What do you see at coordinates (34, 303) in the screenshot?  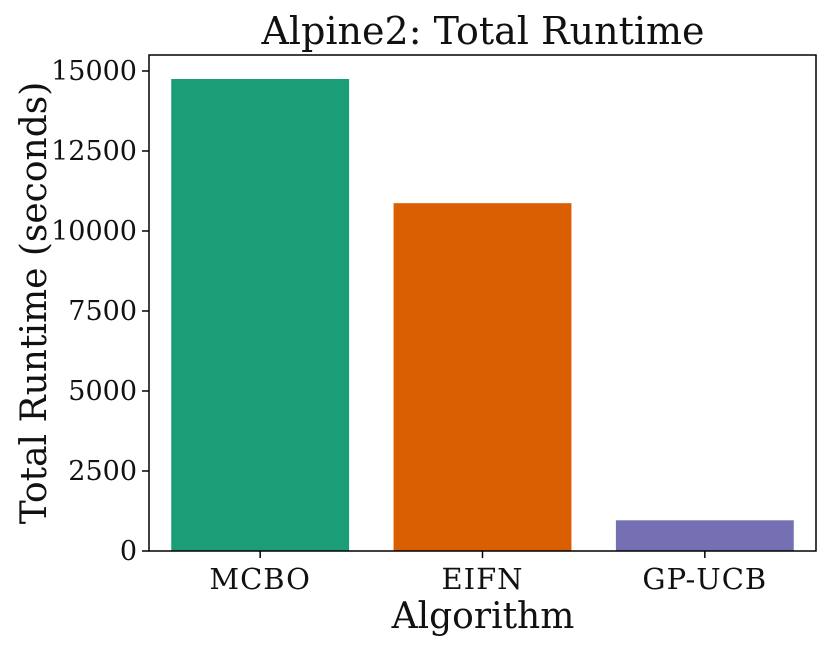 I see `y-axis-label: Total Runtime (seconds)` at bounding box center [34, 303].